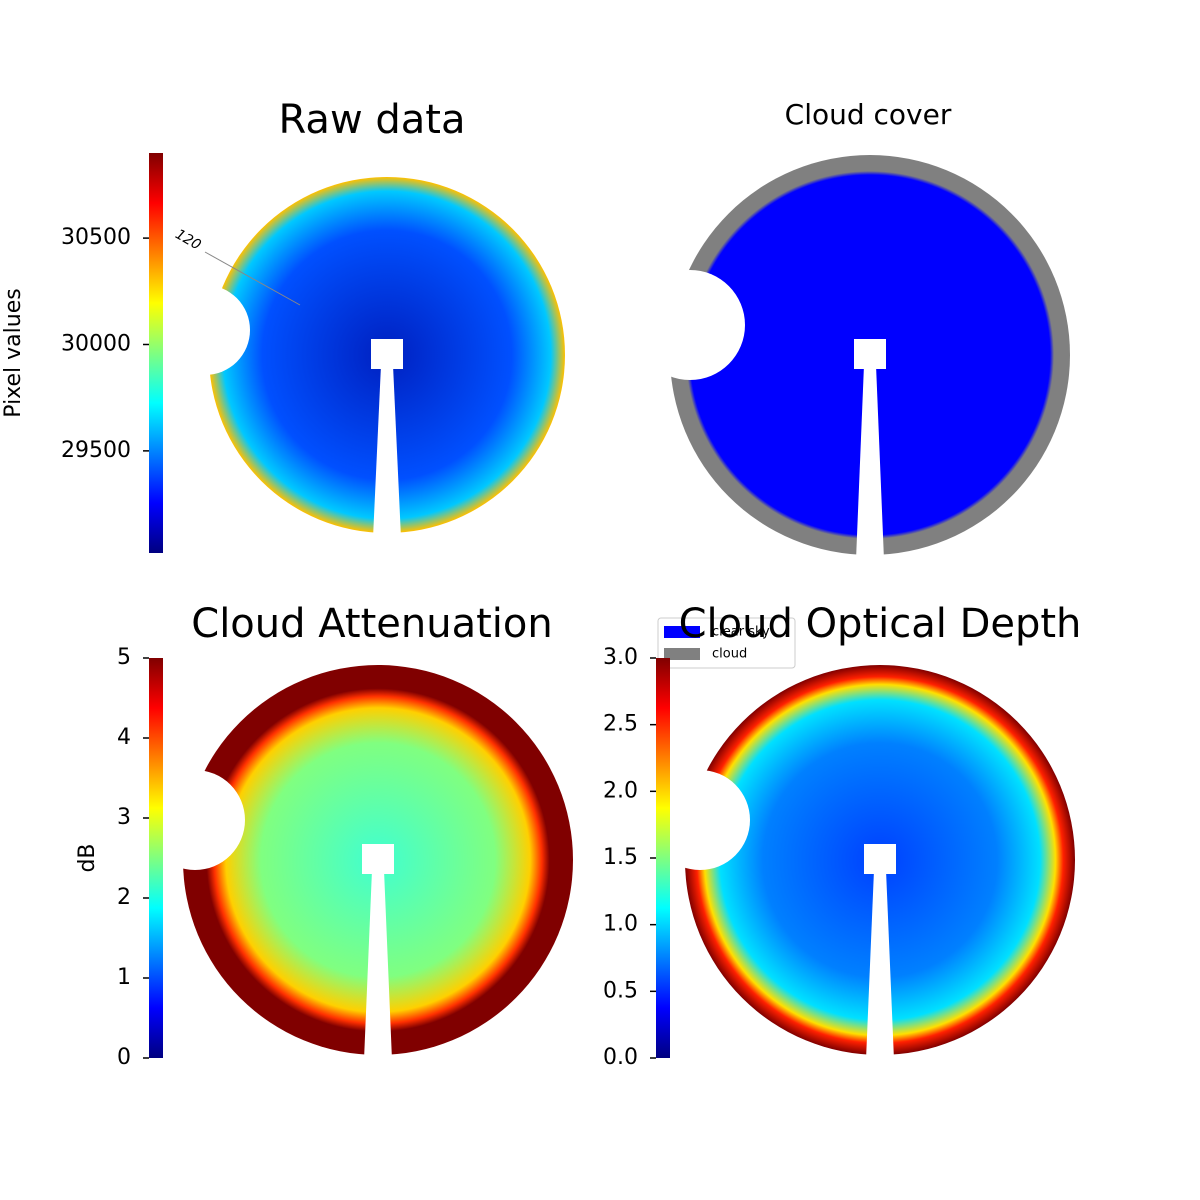 The width and height of the screenshot is (1200, 1200). I want to click on colorbar-tick-label: 2, so click(124, 897).